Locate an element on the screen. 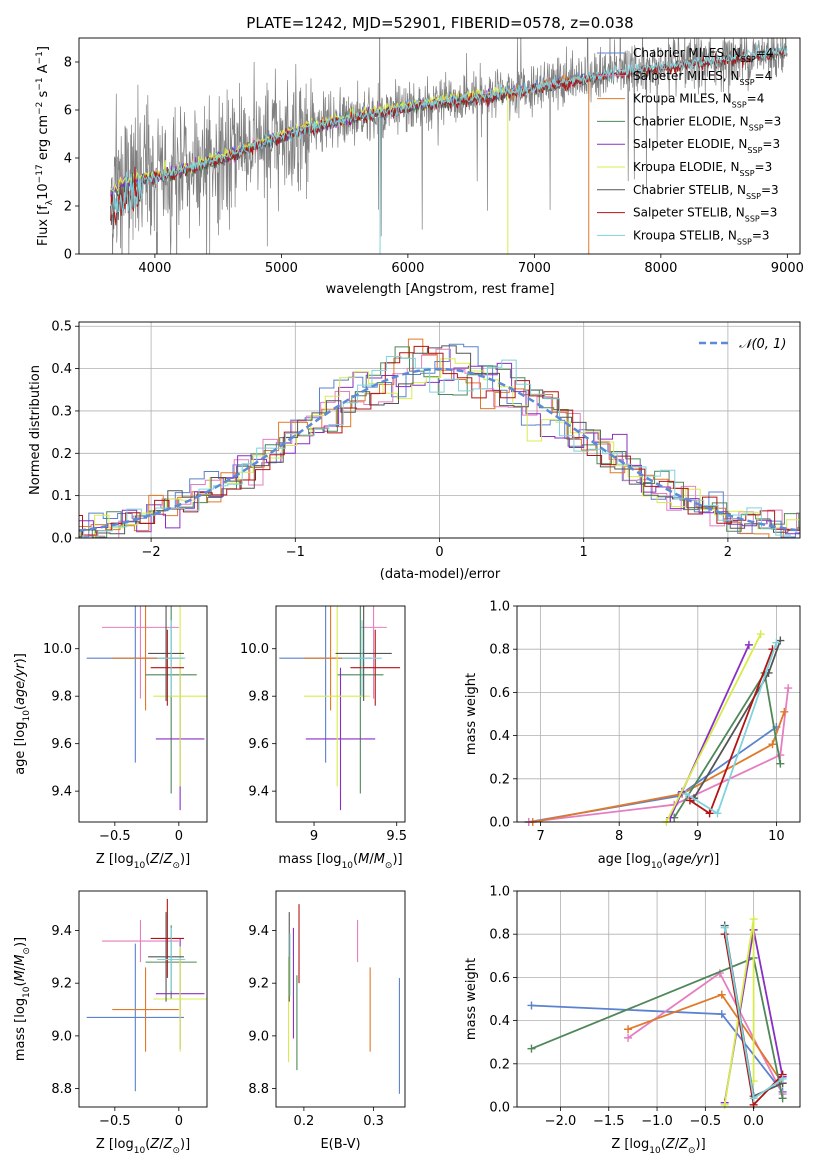  legend-label: Kroupa ELODIE, NSSP=3 is located at coordinates (702, 169).